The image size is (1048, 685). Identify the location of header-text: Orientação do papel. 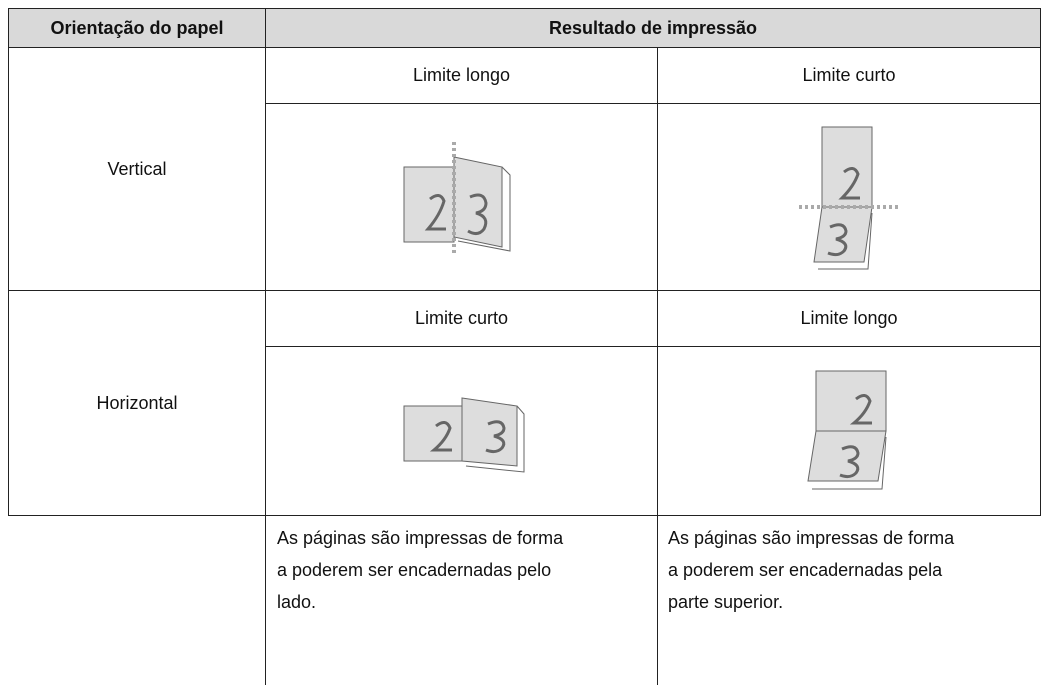
(137, 27).